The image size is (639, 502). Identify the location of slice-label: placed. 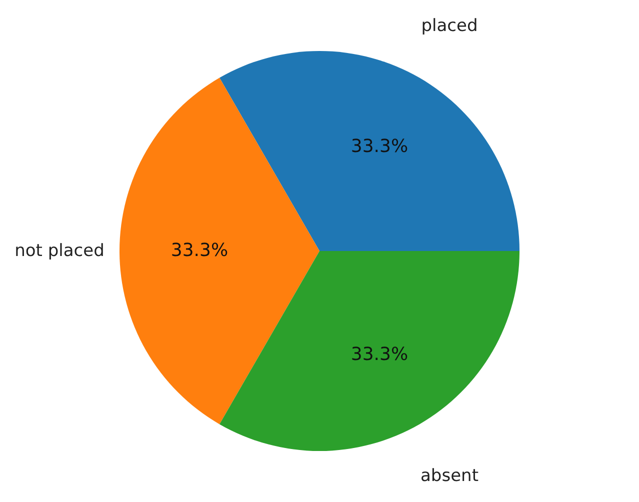
(449, 26).